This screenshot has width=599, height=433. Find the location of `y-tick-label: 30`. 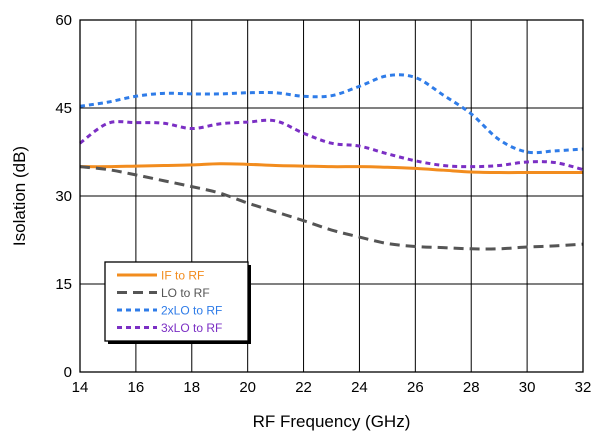

y-tick-label: 30 is located at coordinates (63, 196).